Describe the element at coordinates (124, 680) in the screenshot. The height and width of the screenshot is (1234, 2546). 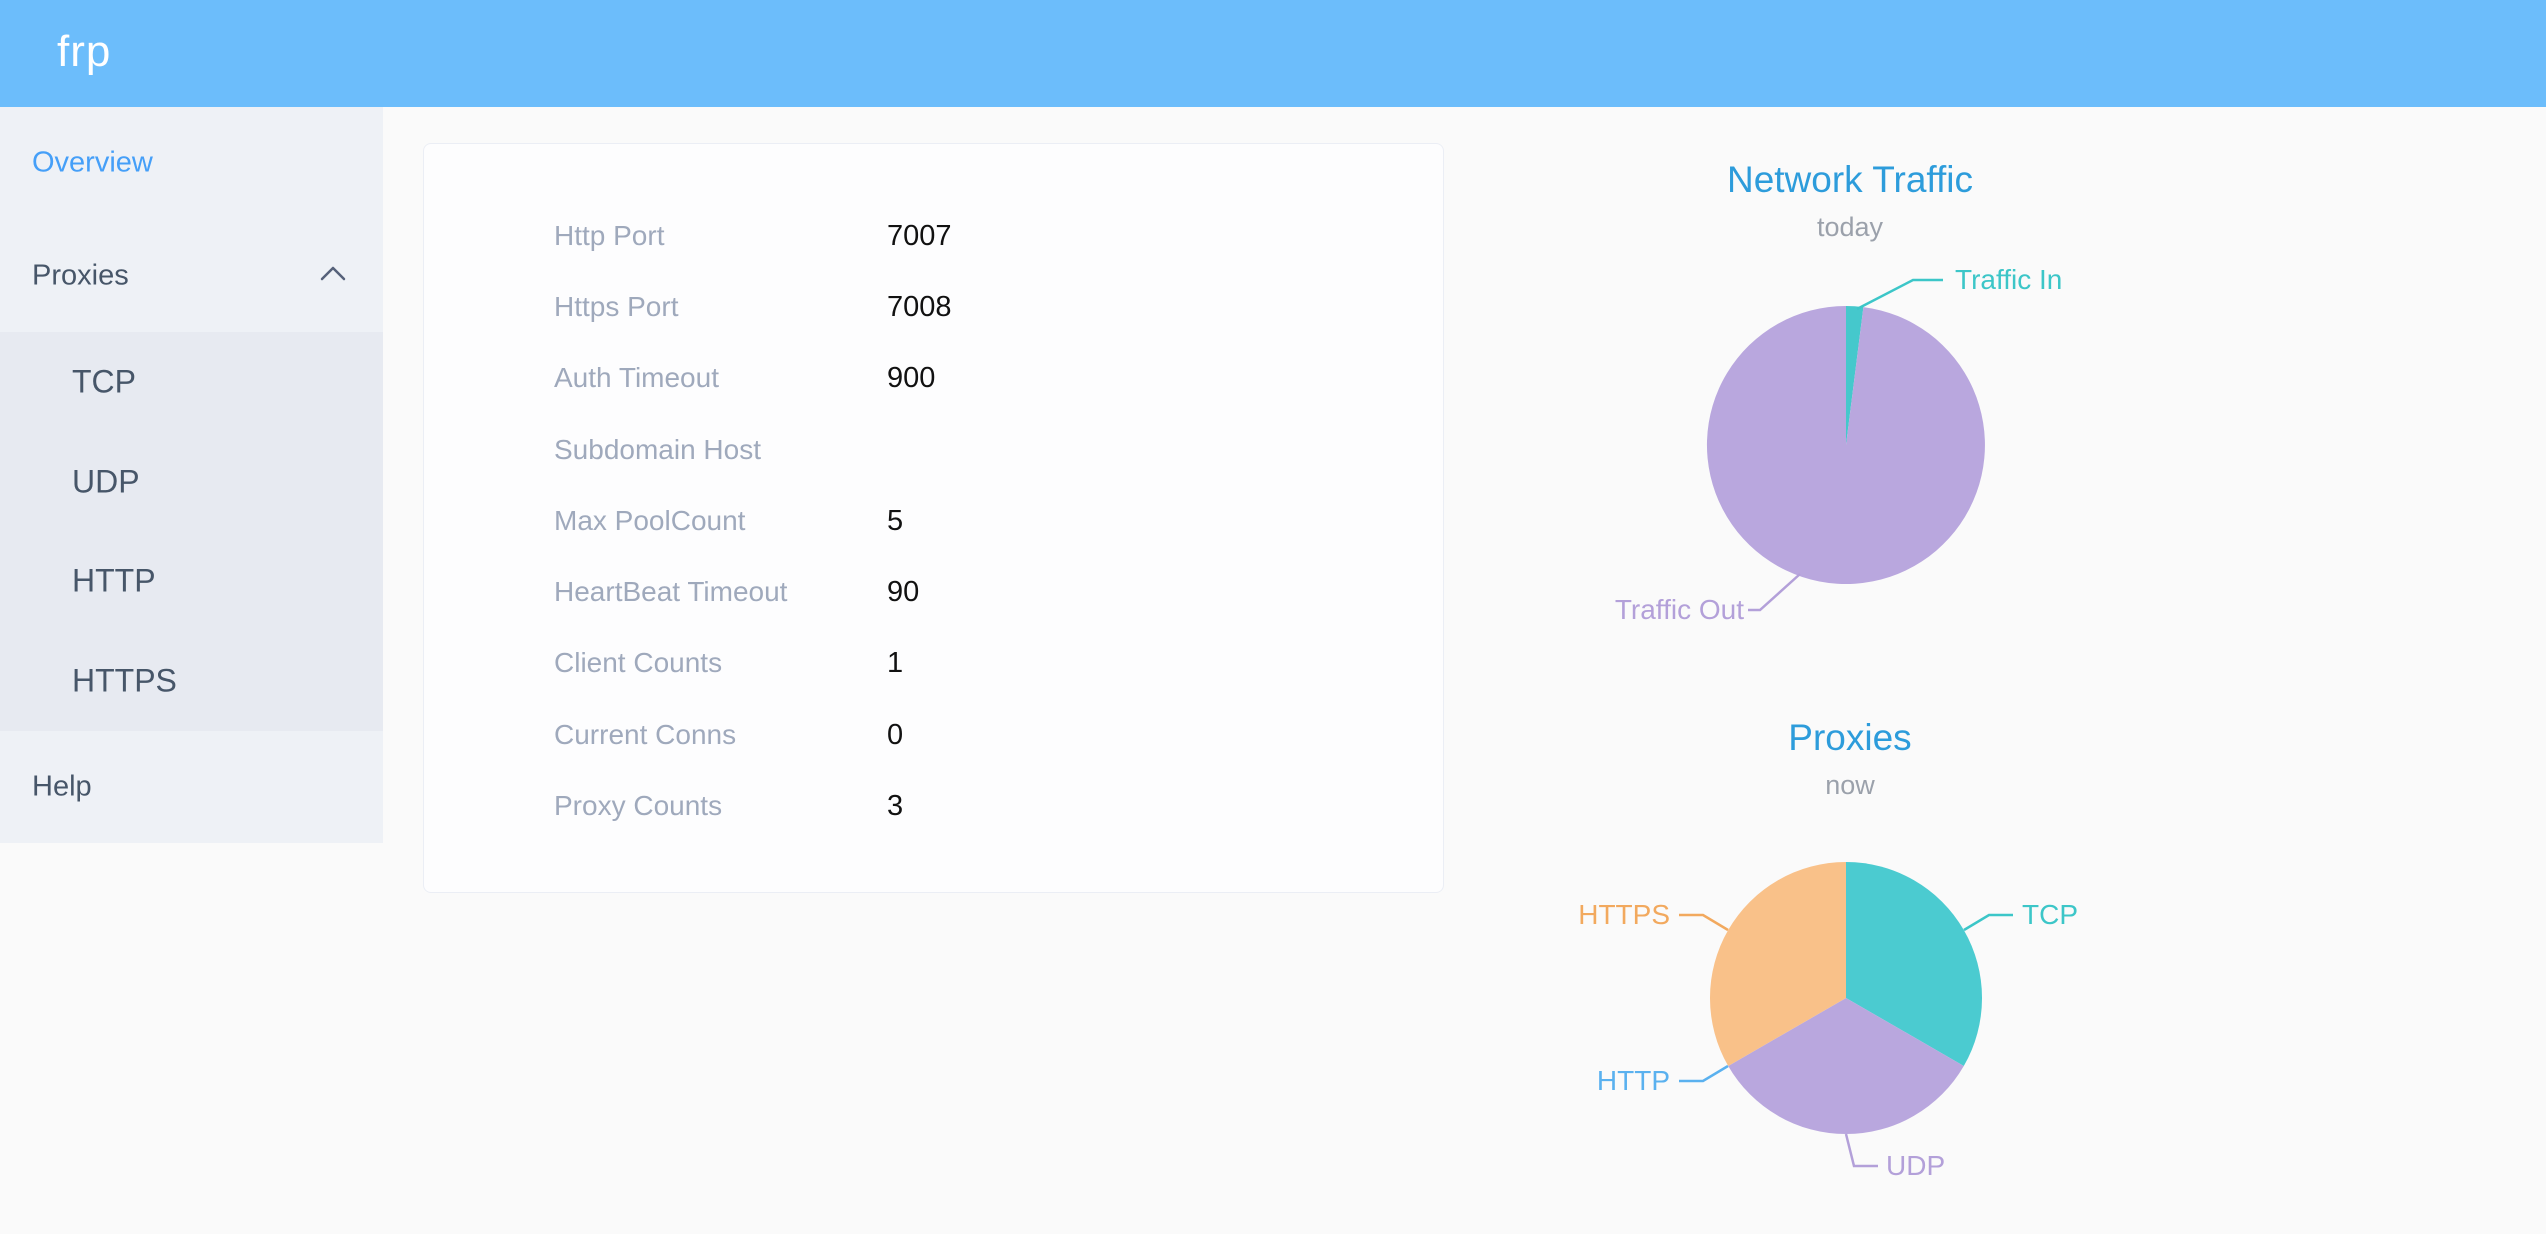
I see `sidebar-item-label: HTTPS` at that location.